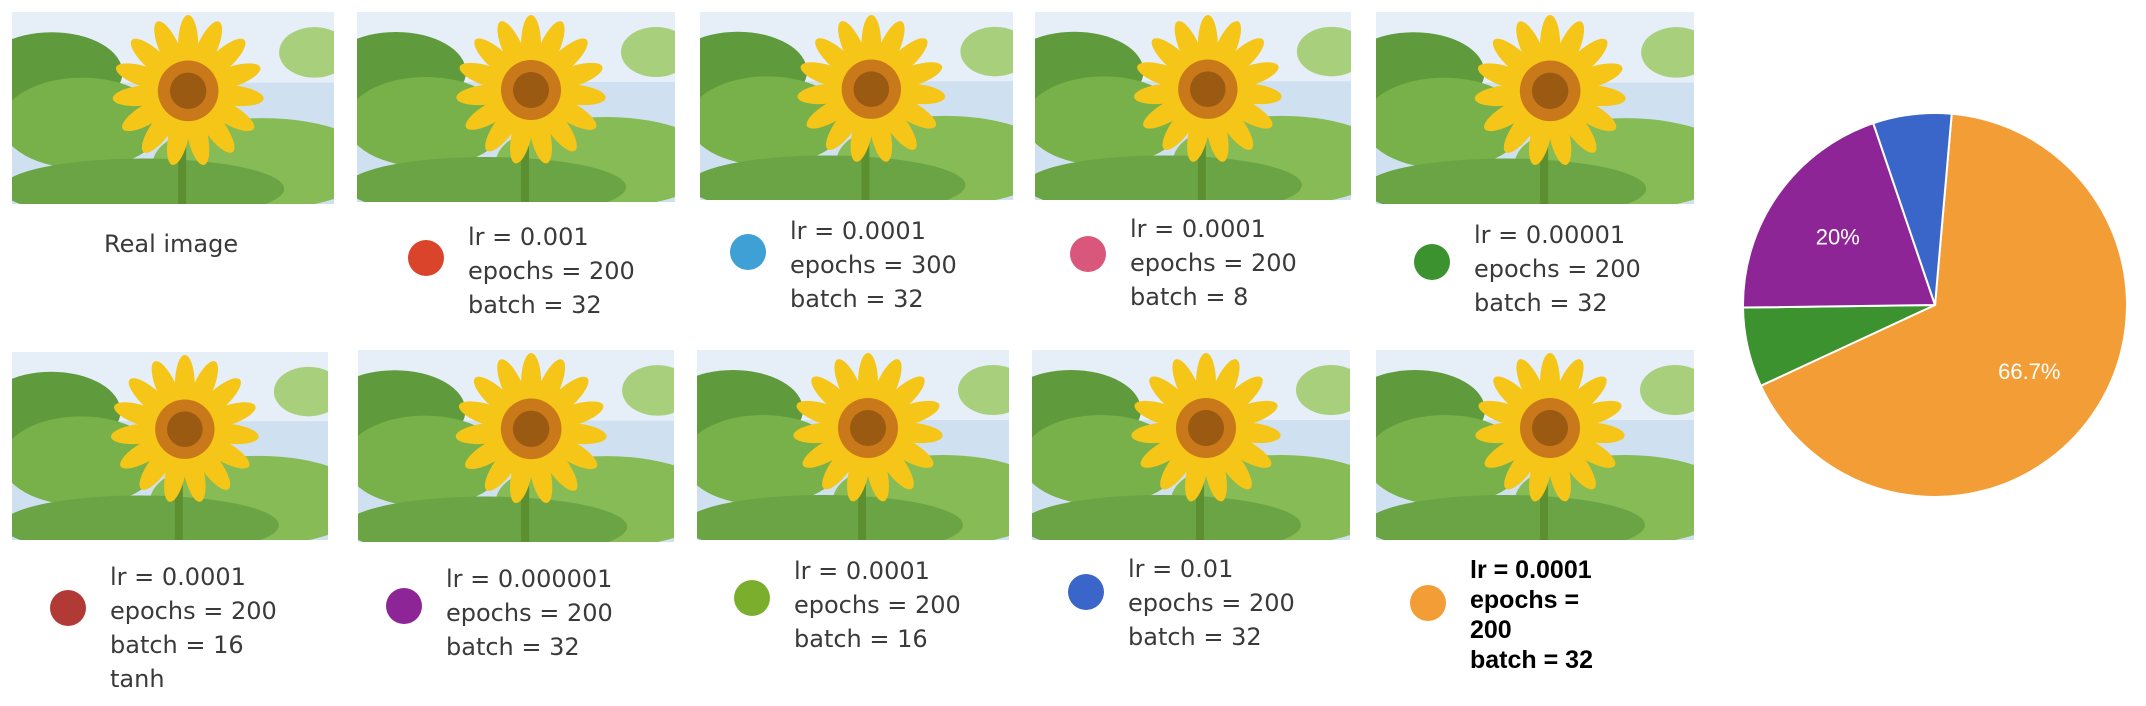 The height and width of the screenshot is (706, 2146). Describe the element at coordinates (1838, 236) in the screenshot. I see `pie-slice-label: 20%` at that location.